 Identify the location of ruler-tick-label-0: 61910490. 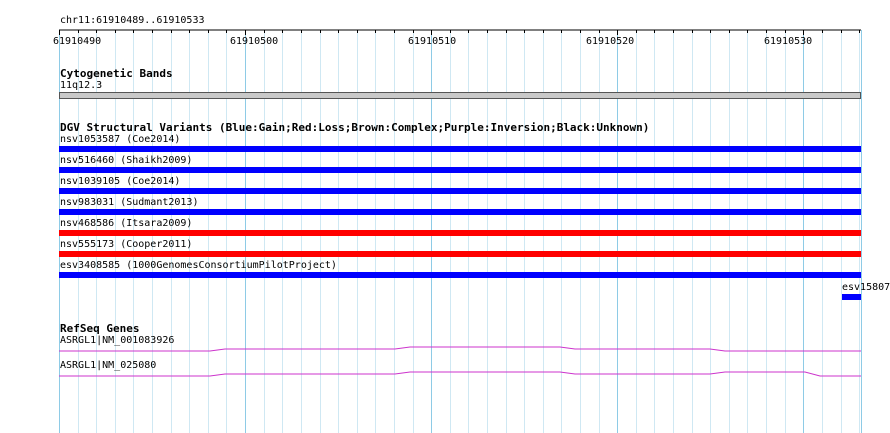
(77, 41).